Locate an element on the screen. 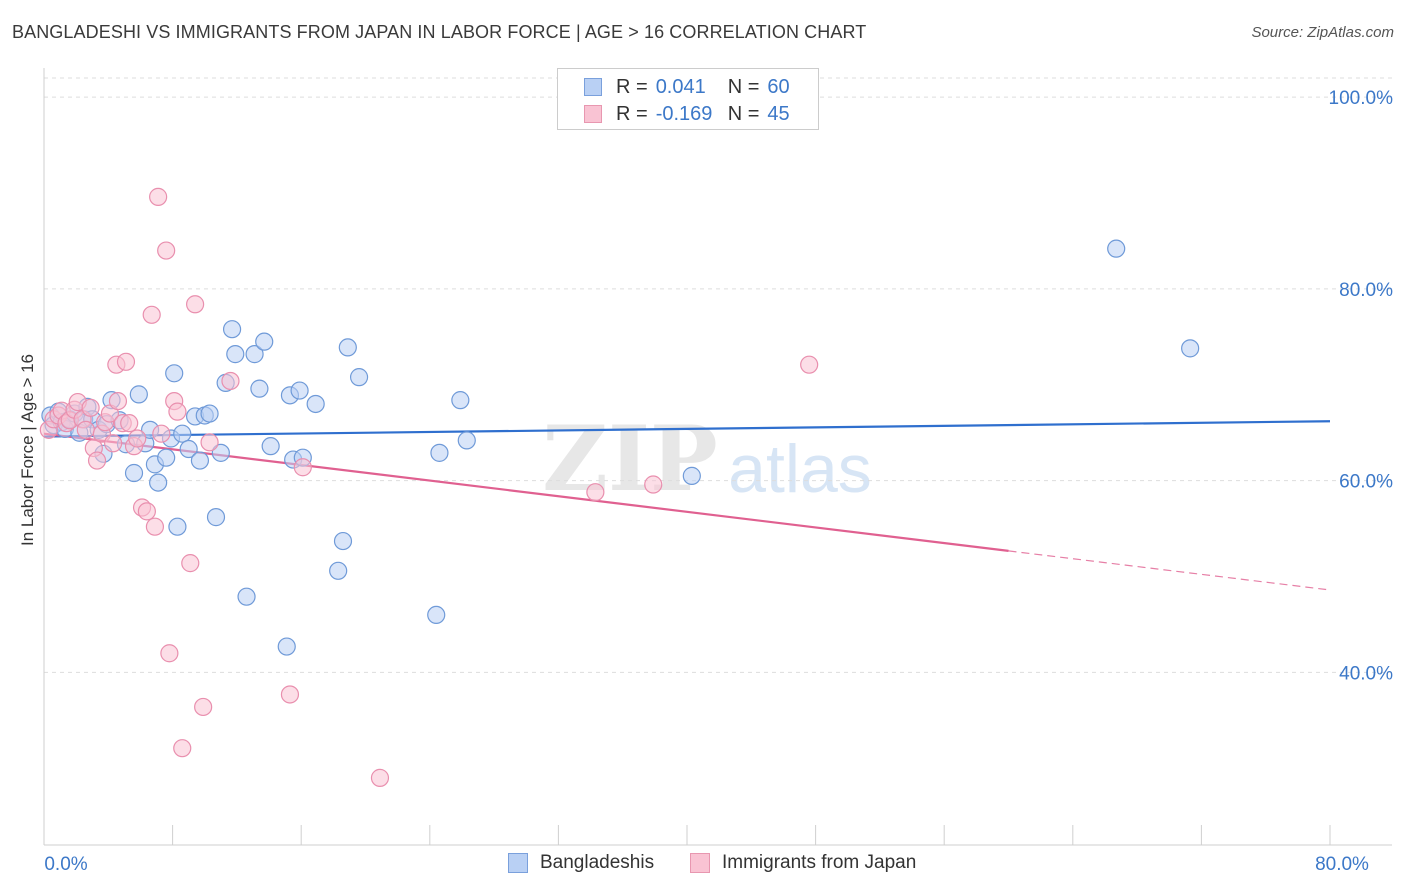  watermark-zip: ZIP is located at coordinates (629, 459).